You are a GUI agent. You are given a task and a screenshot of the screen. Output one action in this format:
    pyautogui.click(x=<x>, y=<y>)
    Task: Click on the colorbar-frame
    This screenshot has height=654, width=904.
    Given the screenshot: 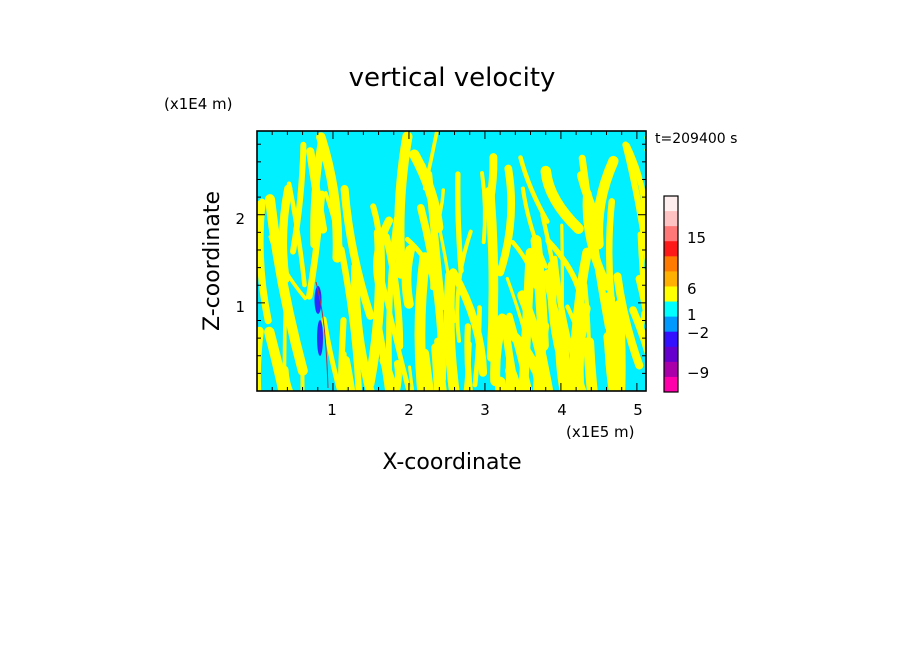 What is the action you would take?
    pyautogui.click(x=671, y=294)
    